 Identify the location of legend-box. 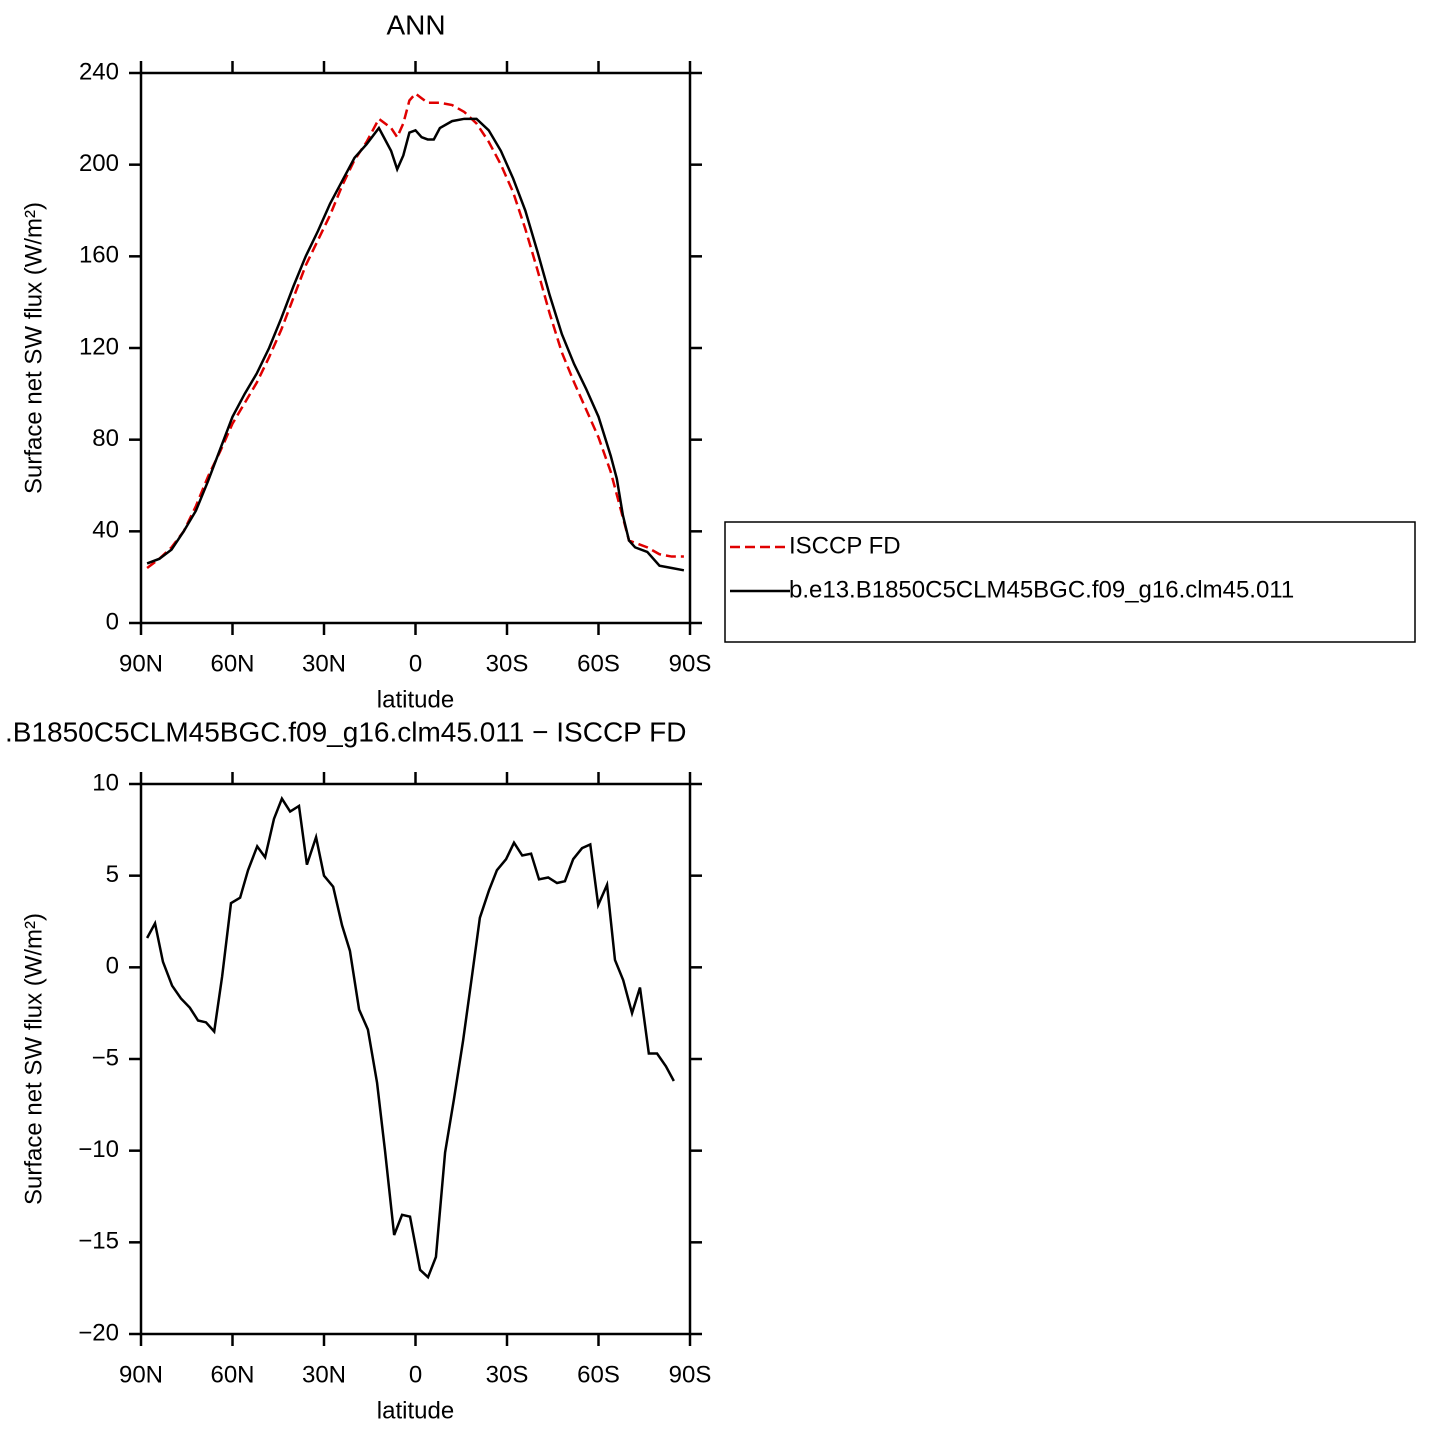
(1070, 582).